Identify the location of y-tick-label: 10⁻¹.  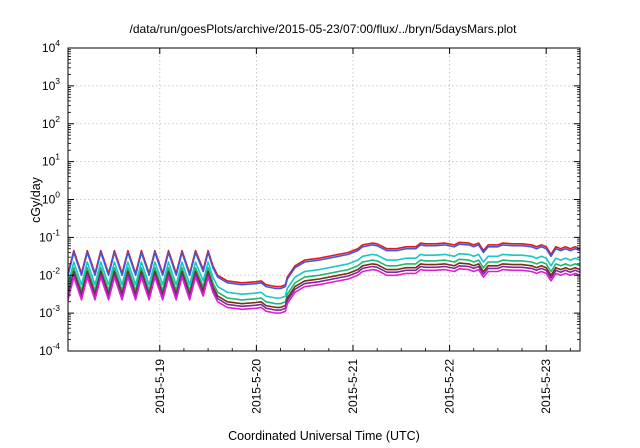
(49, 235).